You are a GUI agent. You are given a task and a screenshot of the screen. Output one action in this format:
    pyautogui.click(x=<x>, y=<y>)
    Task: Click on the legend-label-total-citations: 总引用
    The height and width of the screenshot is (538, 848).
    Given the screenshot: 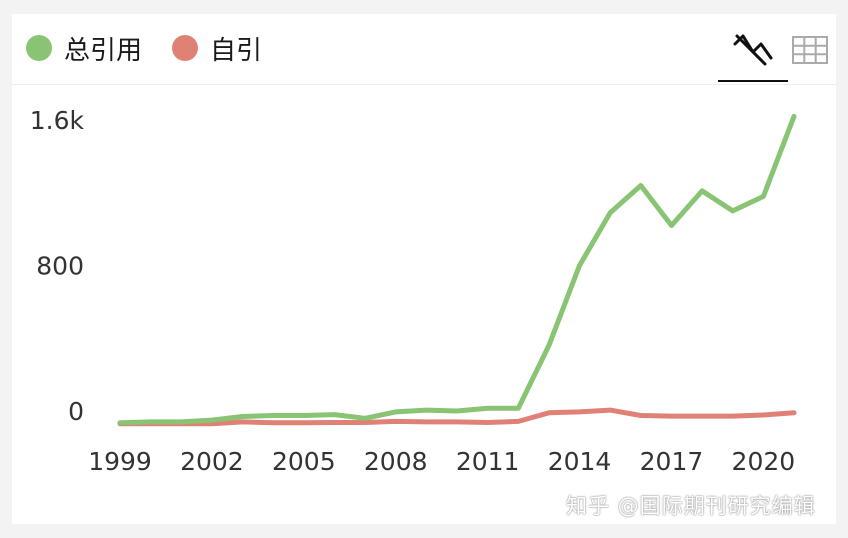 What is the action you would take?
    pyautogui.click(x=103, y=50)
    